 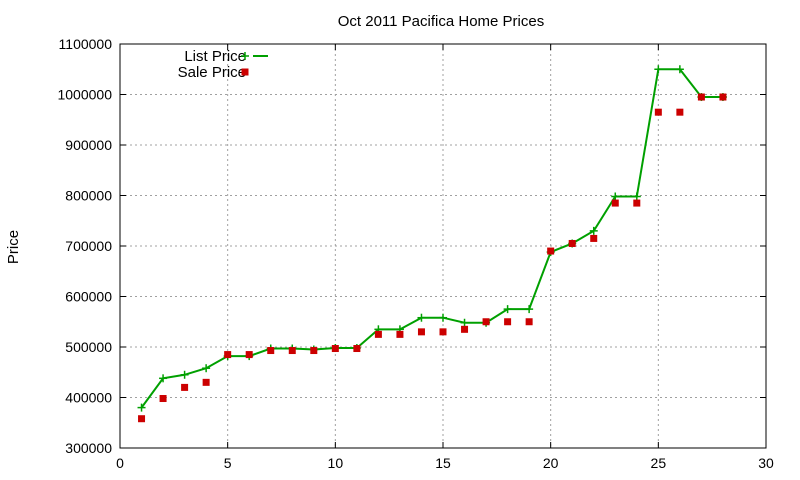 I want to click on legend-label: Sale Price, so click(x=212, y=72).